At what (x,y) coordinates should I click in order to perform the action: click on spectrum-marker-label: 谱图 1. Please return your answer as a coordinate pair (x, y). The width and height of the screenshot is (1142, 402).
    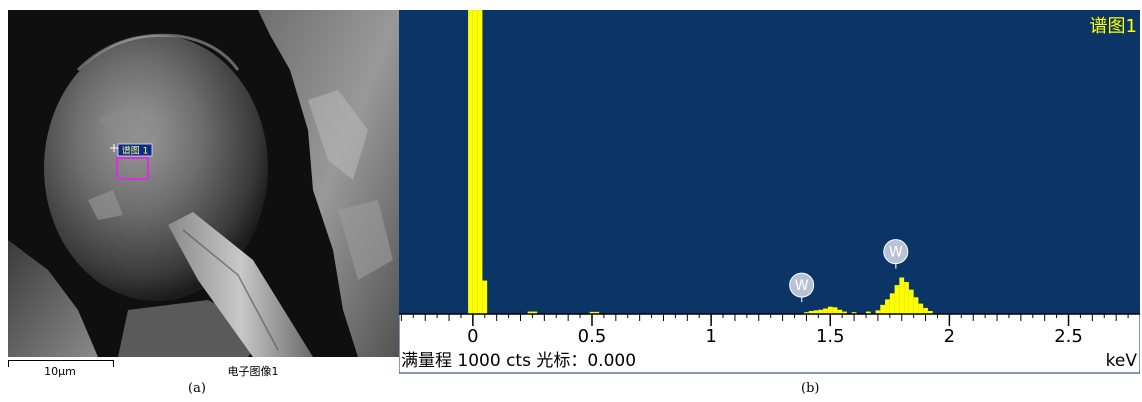
    Looking at the image, I should click on (135, 151).